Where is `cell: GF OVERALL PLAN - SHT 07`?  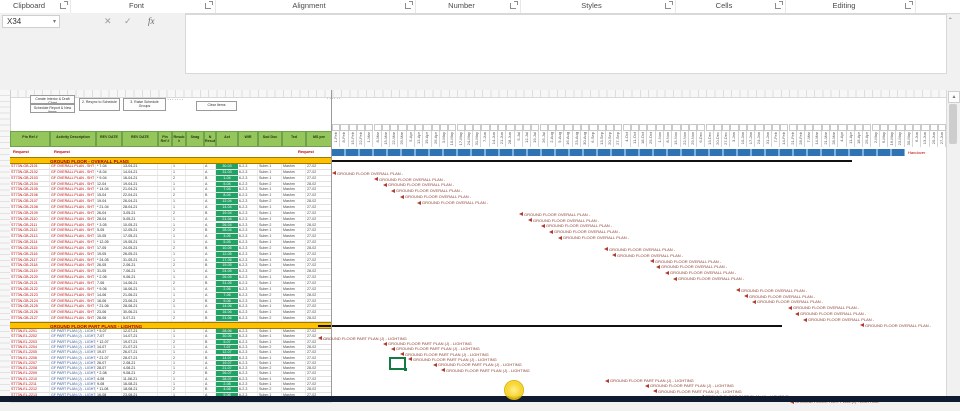
cell: GF OVERALL PLAN - SHT 07 is located at coordinates (73, 201).